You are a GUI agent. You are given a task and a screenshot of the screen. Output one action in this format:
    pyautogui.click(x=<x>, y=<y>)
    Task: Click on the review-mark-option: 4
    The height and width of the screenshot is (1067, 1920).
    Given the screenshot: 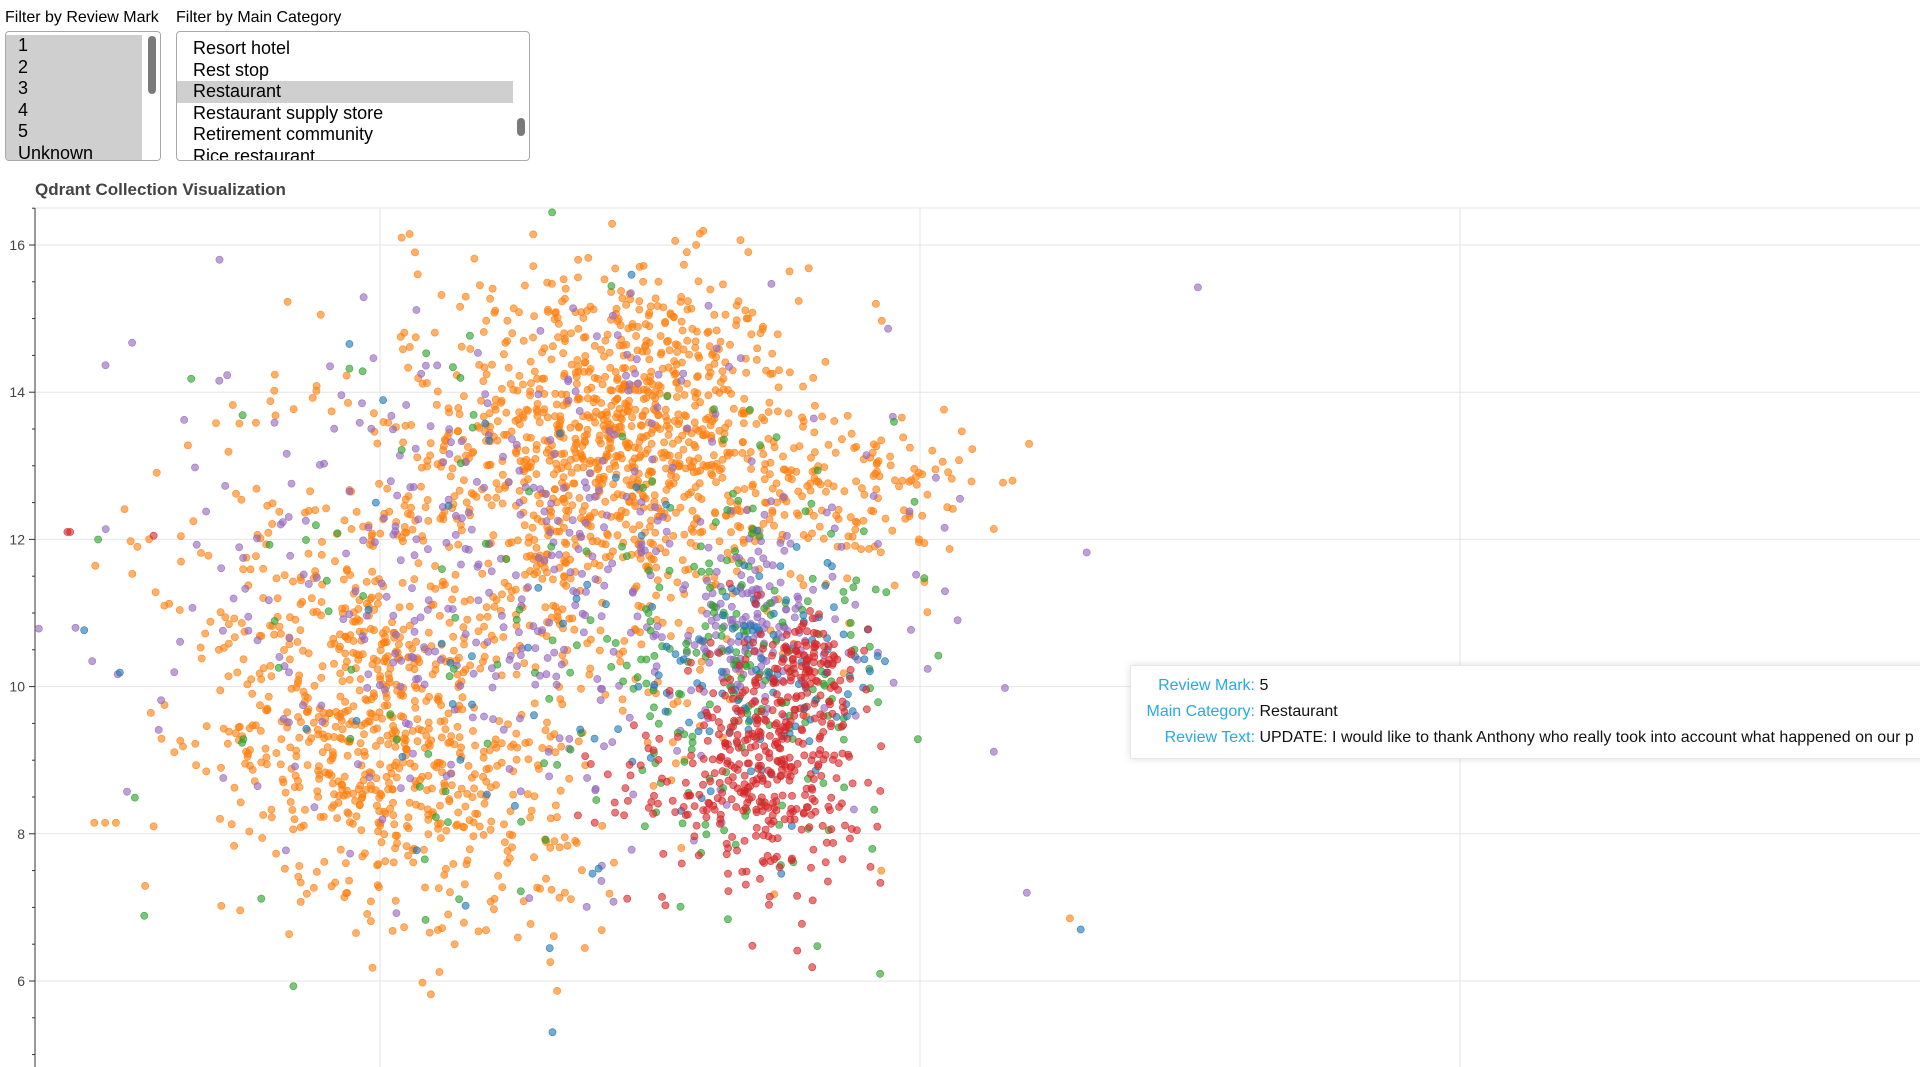 What is the action you would take?
    pyautogui.click(x=74, y=110)
    